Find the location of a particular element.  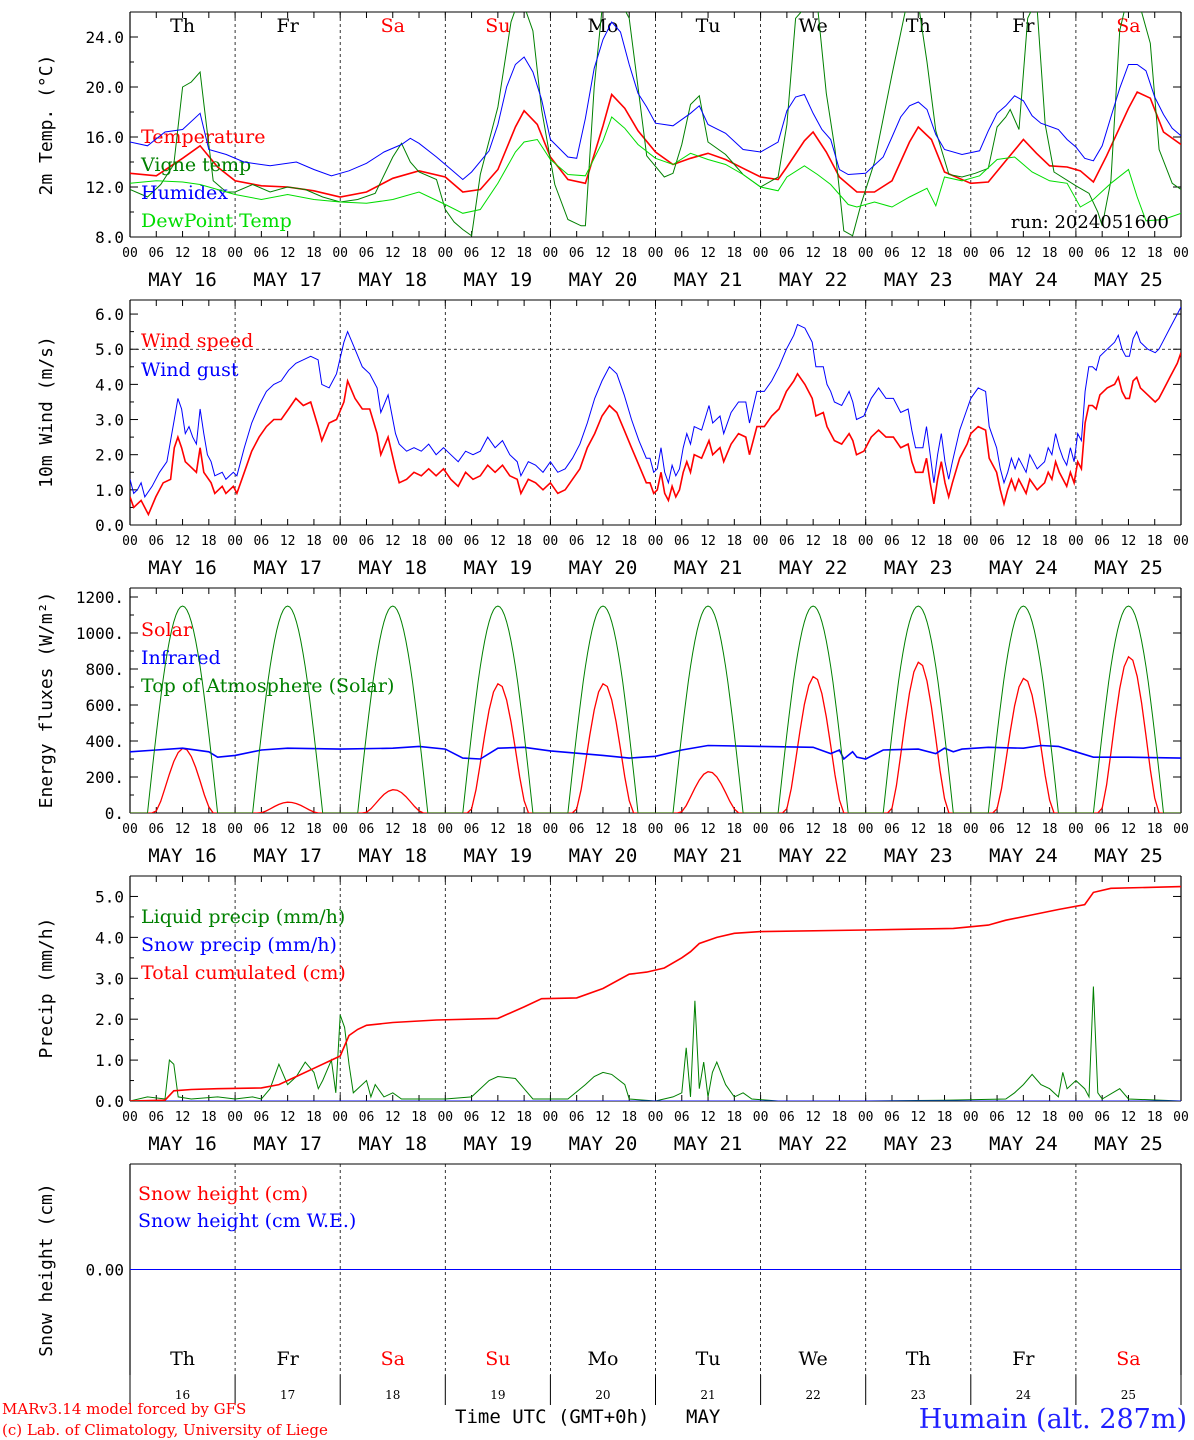

day-number-label: 25 is located at coordinates (1128, 1395).